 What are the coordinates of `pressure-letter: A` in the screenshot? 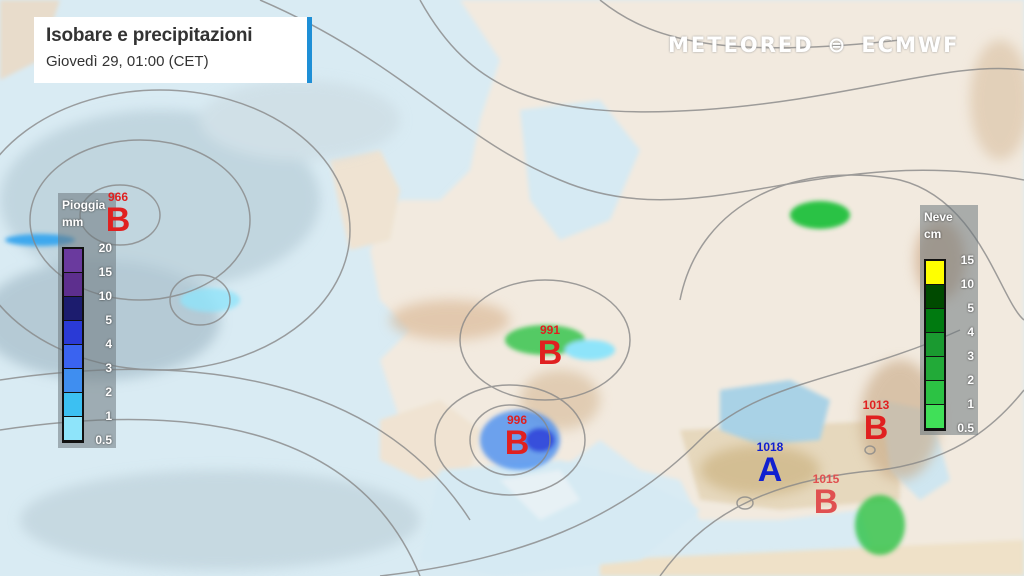 It's located at (770, 470).